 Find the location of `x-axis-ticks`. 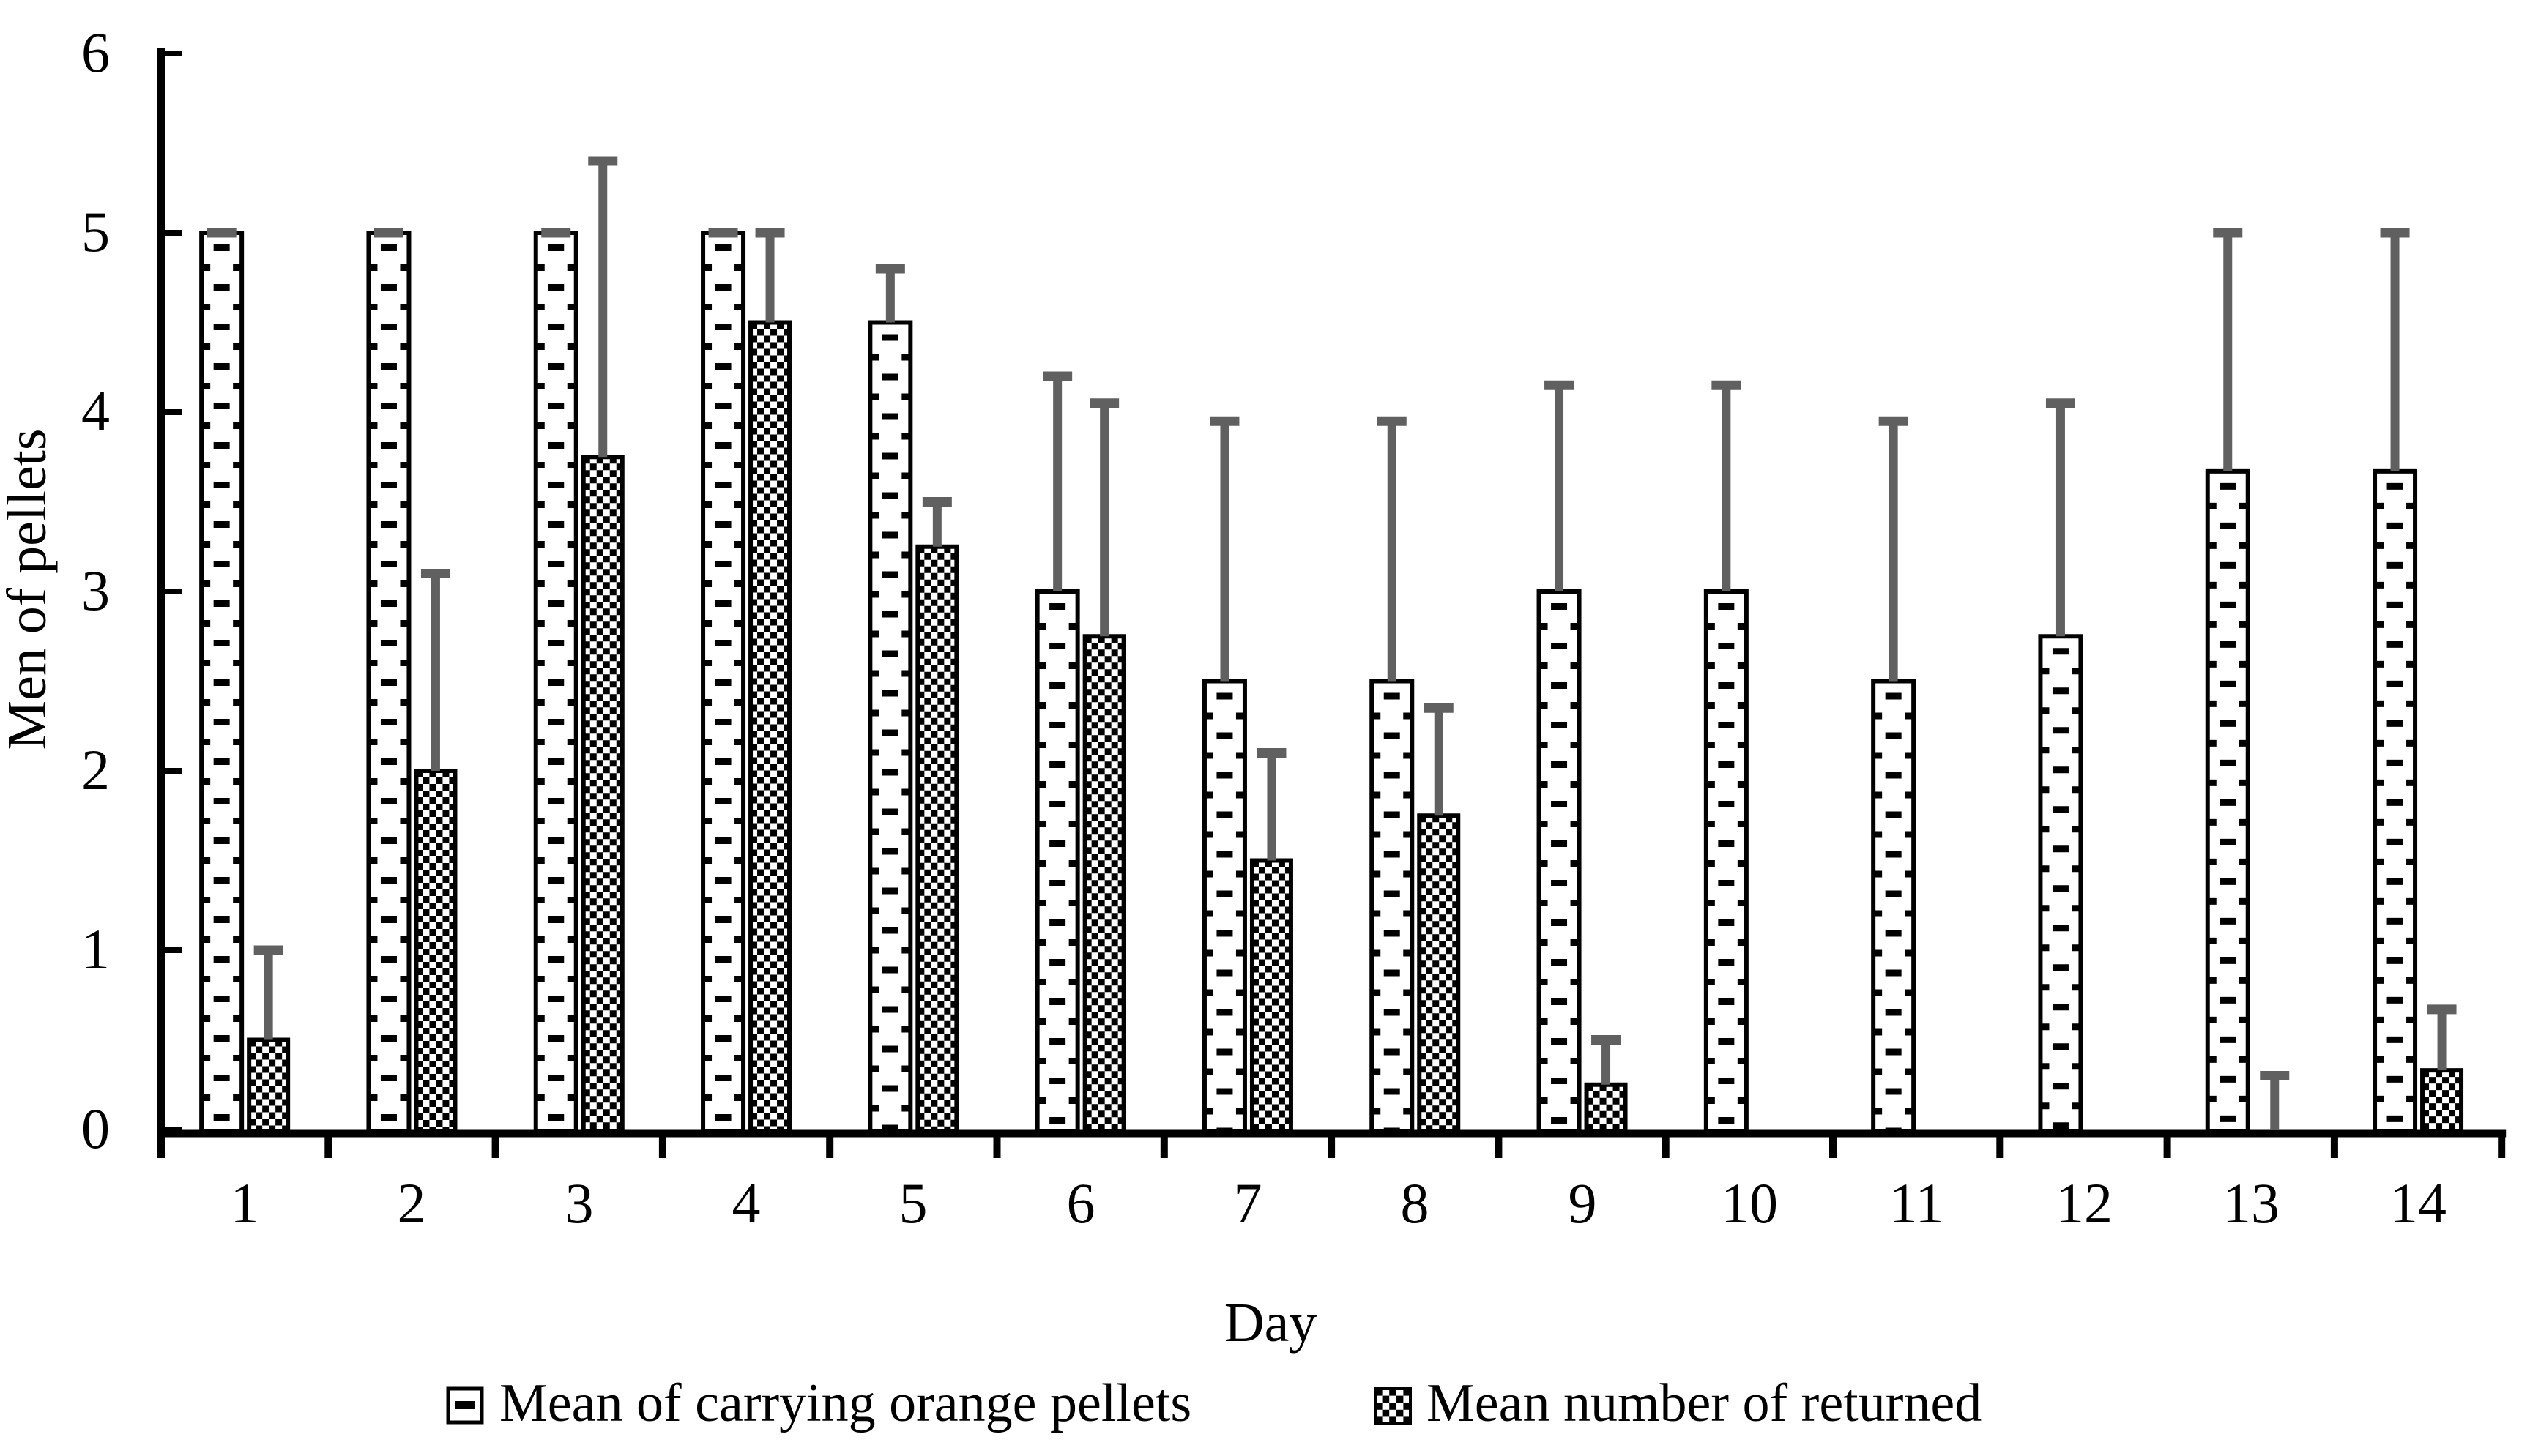

x-axis-ticks is located at coordinates (1331, 1145).